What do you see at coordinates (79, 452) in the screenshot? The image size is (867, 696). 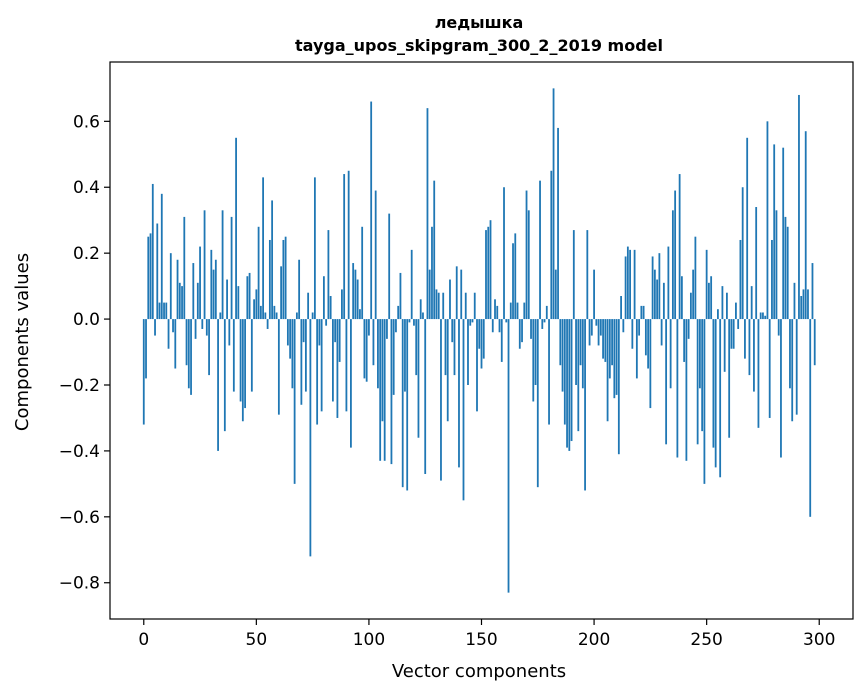 I see `y-tick-label: −0.4` at bounding box center [79, 452].